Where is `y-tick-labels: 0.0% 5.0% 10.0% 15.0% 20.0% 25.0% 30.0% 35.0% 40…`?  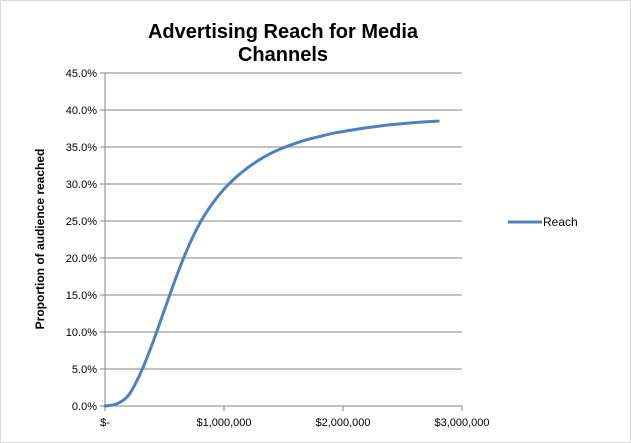 y-tick-labels: 0.0% 5.0% 10.0% 15.0% 20.0% 25.0% 30.0% 35.0% 40… is located at coordinates (81, 240).